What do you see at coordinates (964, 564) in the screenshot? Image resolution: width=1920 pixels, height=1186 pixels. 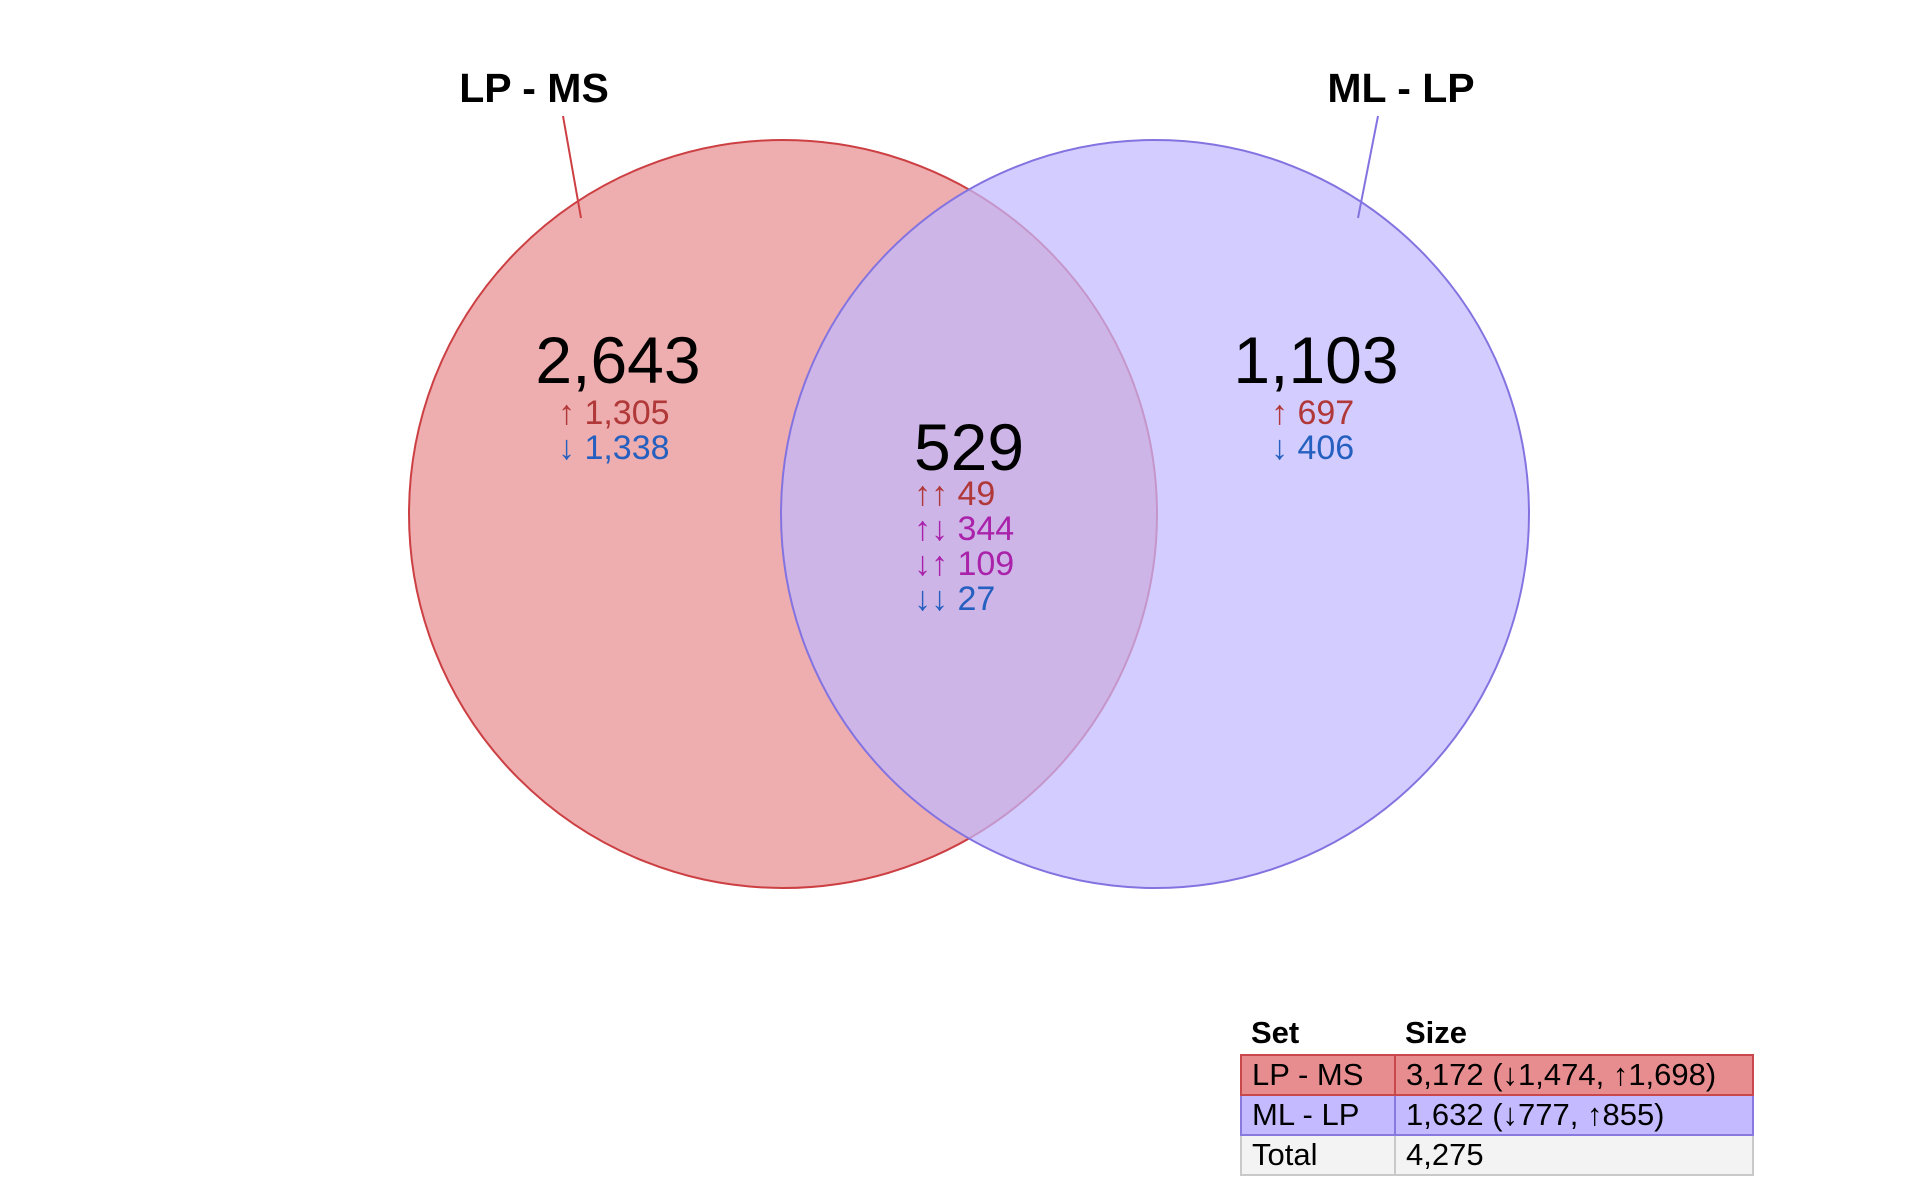 I see `region-overlap-down-up: ↓↑ 109` at bounding box center [964, 564].